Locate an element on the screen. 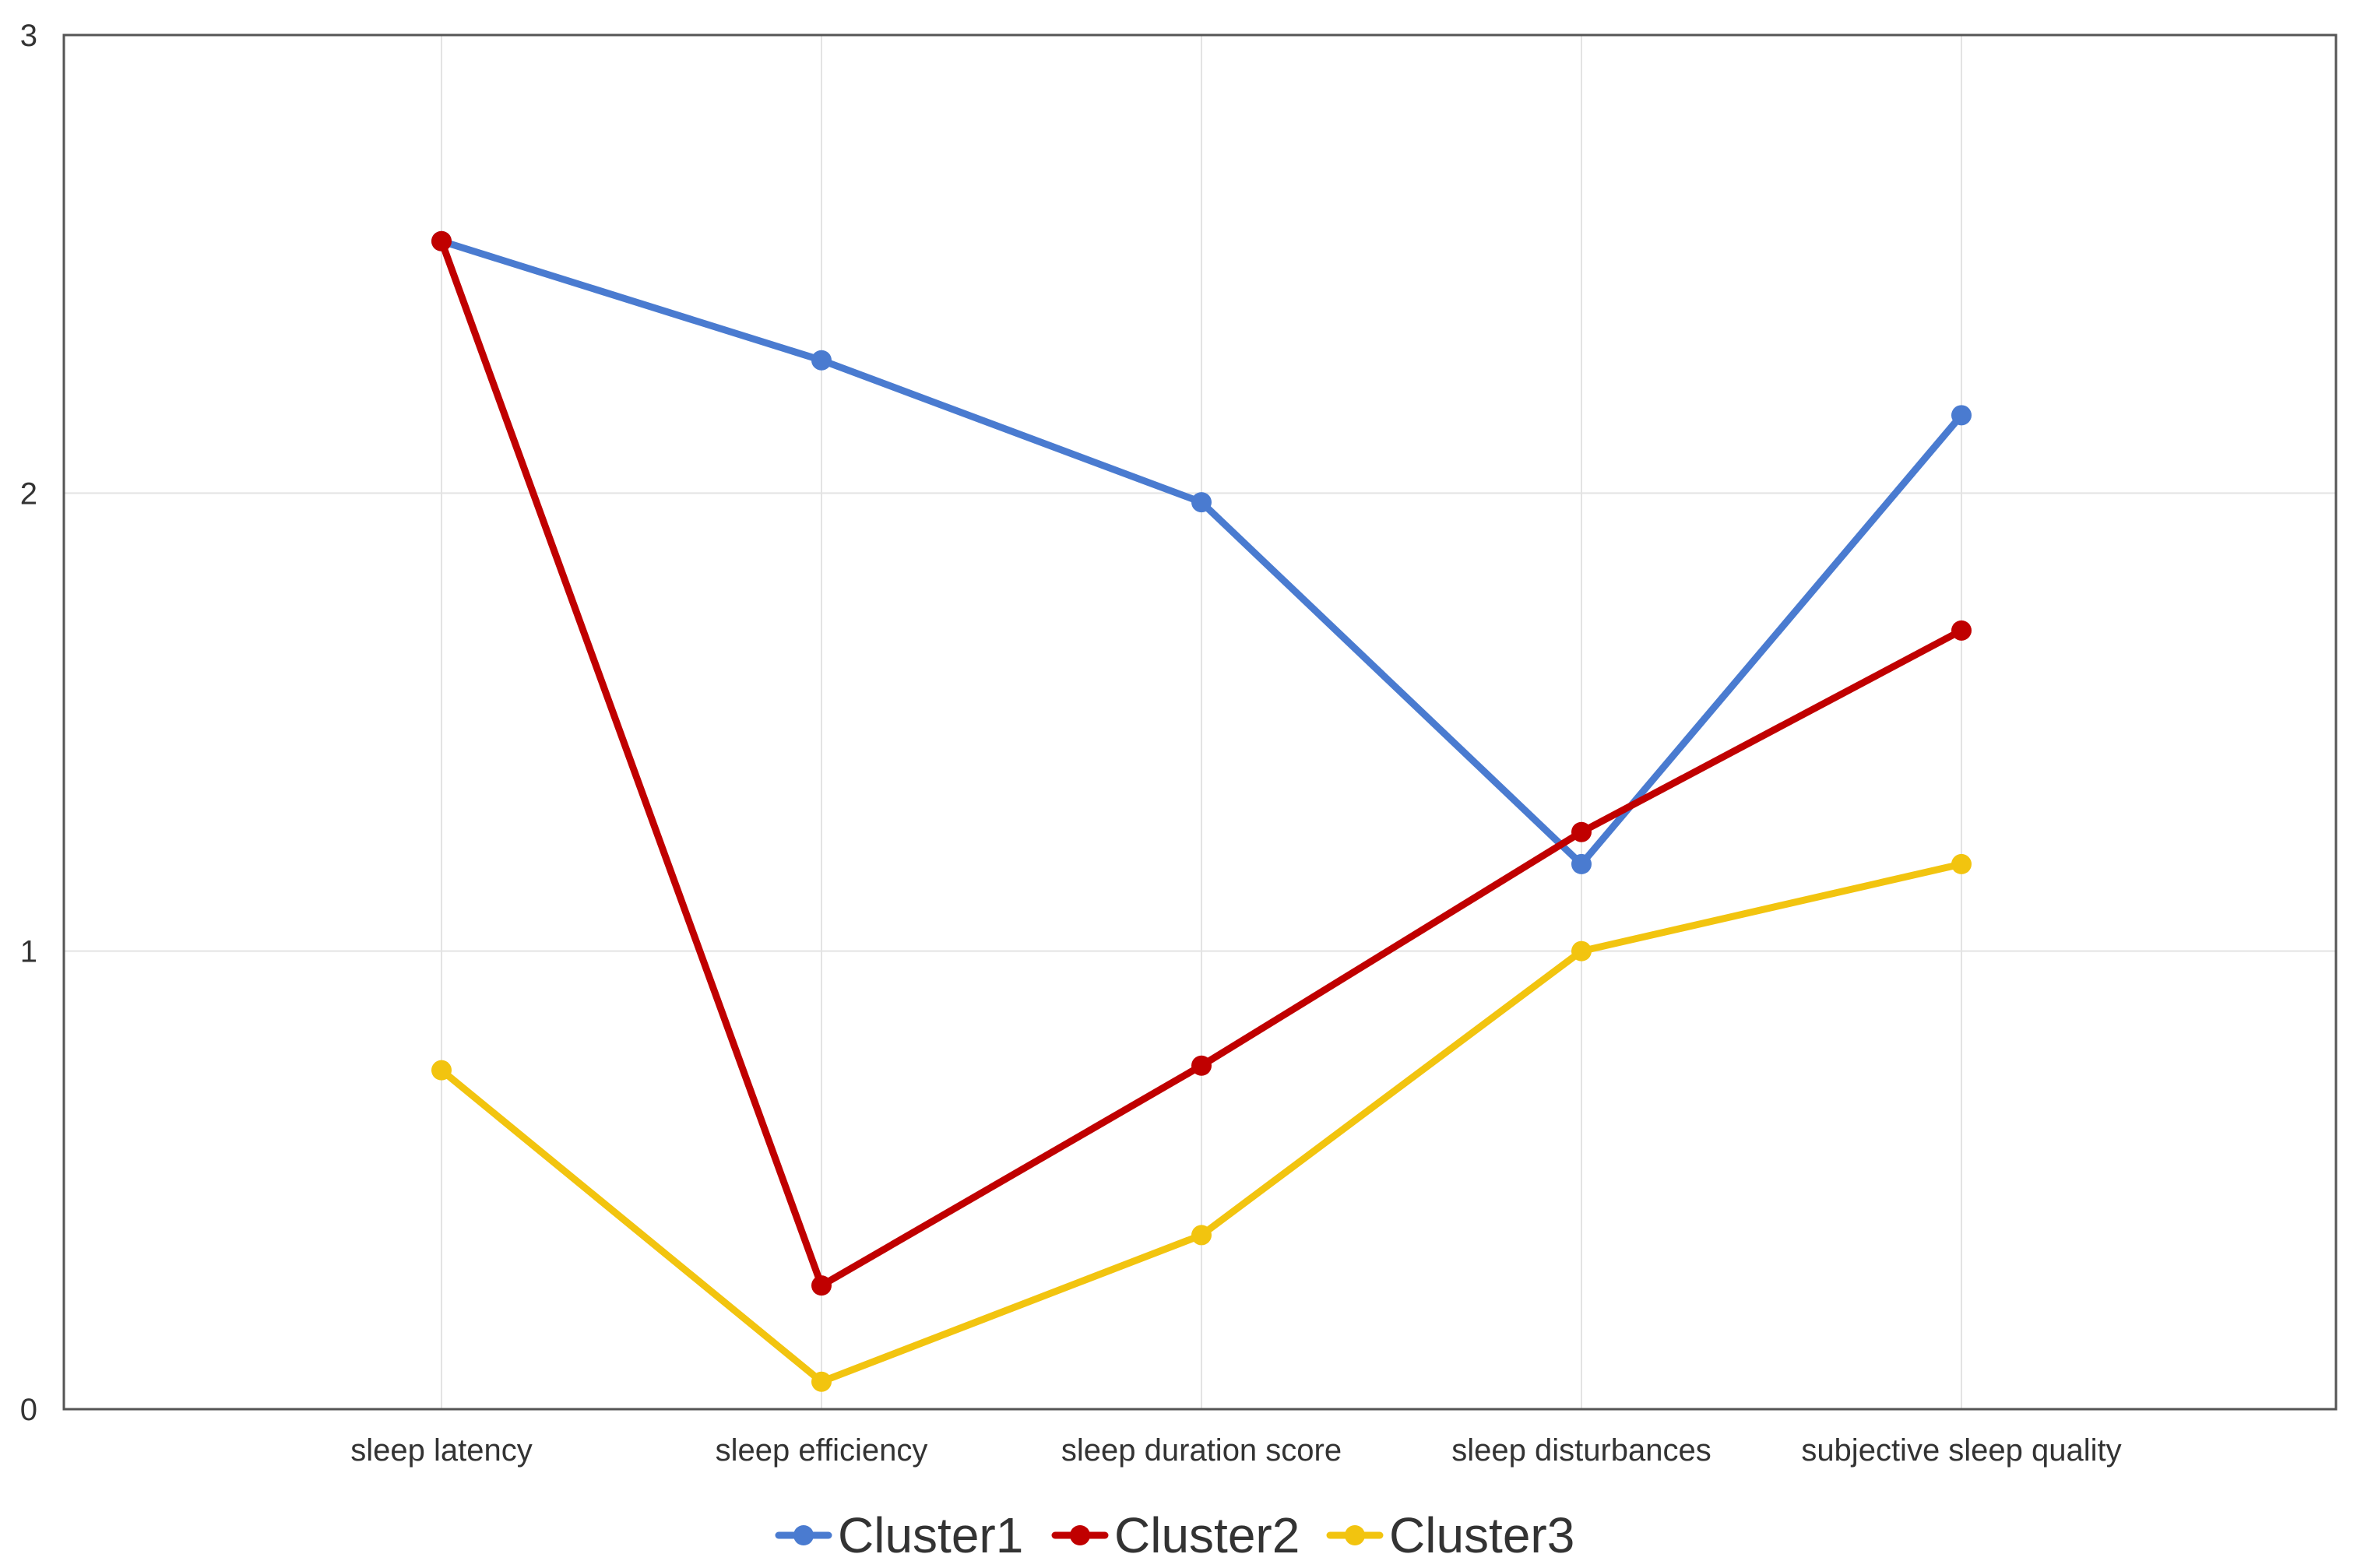  y-tick-label: 1 is located at coordinates (28, 952).